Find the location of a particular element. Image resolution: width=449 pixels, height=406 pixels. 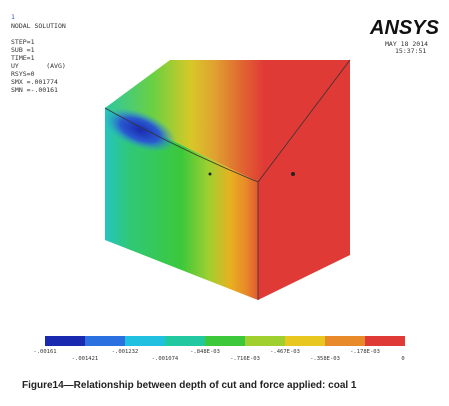

blue-zone is located at coordinates (140, 130).